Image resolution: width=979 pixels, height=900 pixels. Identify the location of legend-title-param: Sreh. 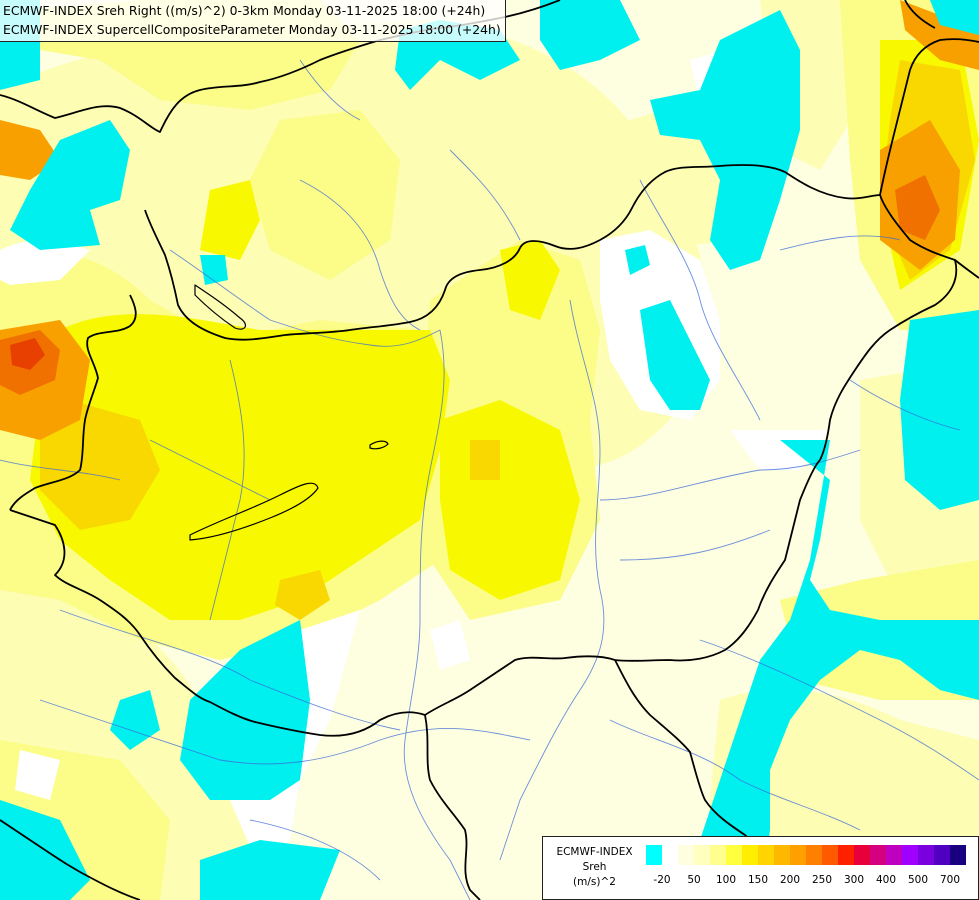
(594, 867).